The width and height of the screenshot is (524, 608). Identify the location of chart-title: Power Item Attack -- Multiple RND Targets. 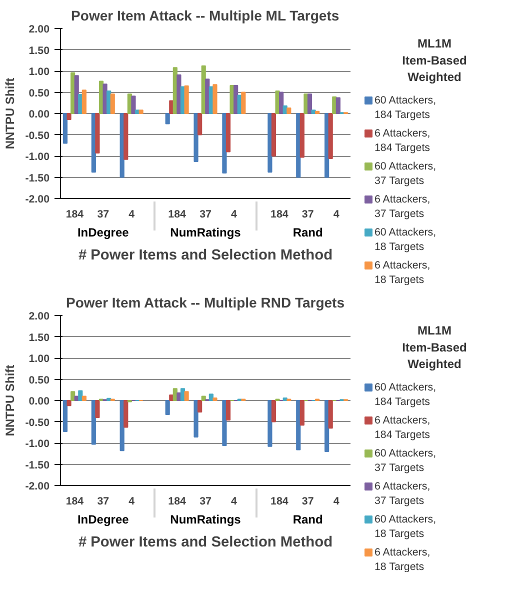
(205, 302).